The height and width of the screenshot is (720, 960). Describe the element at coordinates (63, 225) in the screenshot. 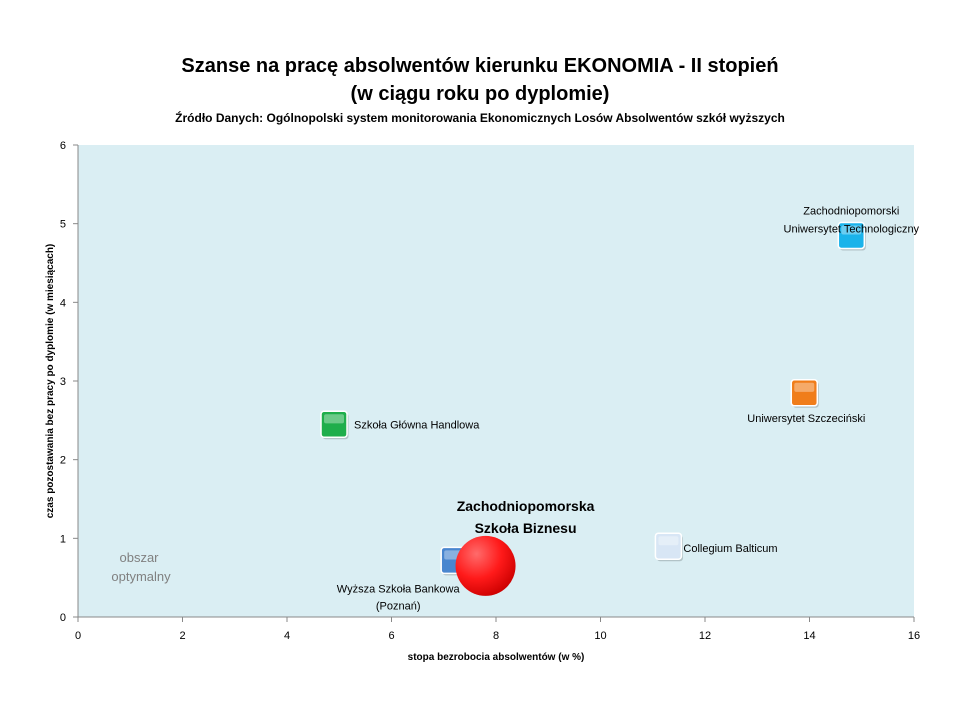

I see `y-tick-label: 5` at that location.